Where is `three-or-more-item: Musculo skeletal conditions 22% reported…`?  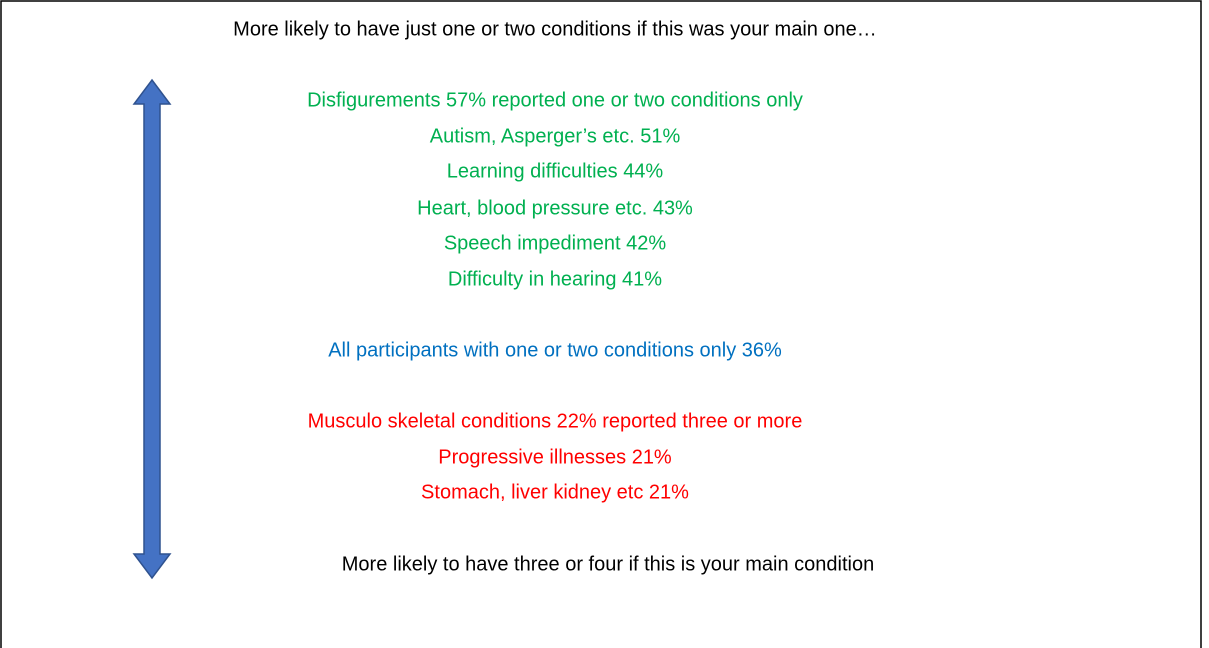
three-or-more-item: Musculo skeletal conditions 22% reported… is located at coordinates (555, 421).